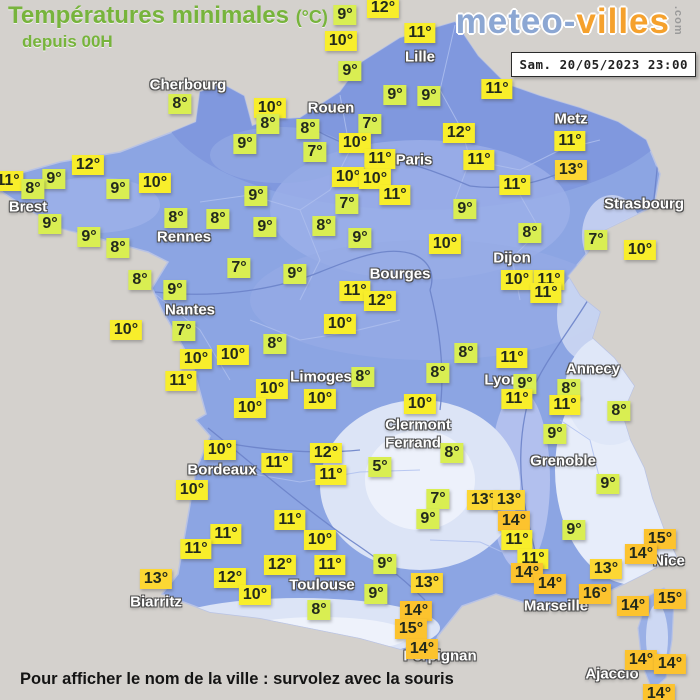  I want to click on temp-label: 5°, so click(380, 467).